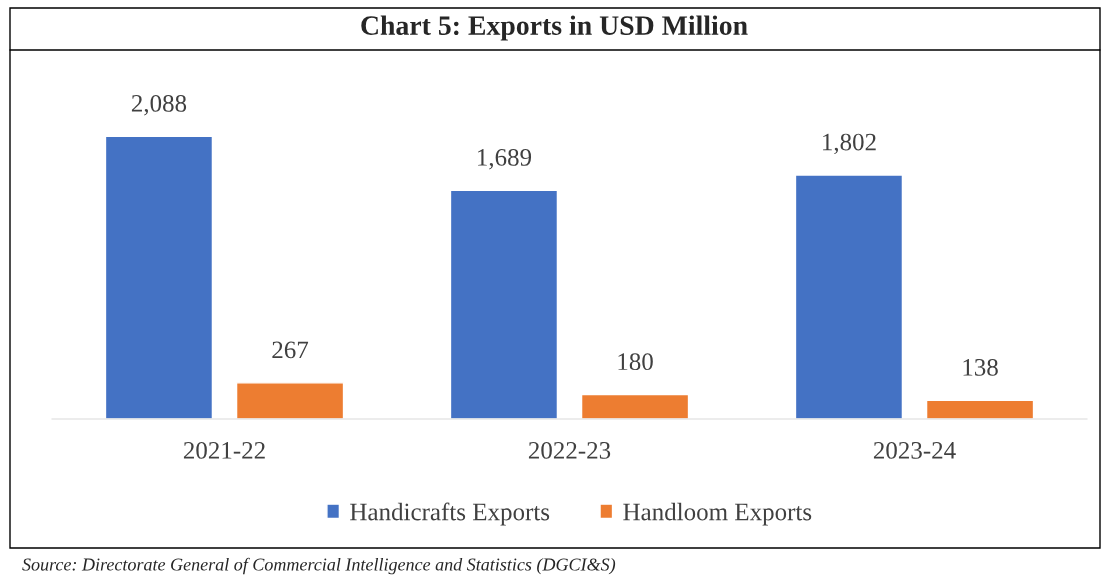 The width and height of the screenshot is (1108, 575). I want to click on data-label: 2,088, so click(159, 105).